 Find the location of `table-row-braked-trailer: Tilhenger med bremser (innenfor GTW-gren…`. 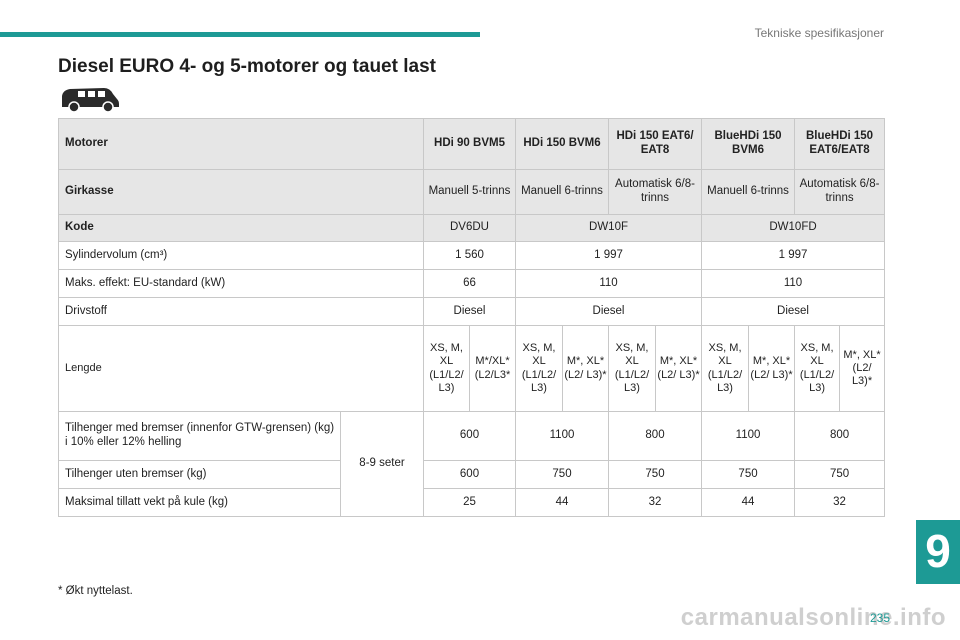

table-row-braked-trailer: Tilhenger med bremser (innenfor GTW-gren… is located at coordinates (472, 464).